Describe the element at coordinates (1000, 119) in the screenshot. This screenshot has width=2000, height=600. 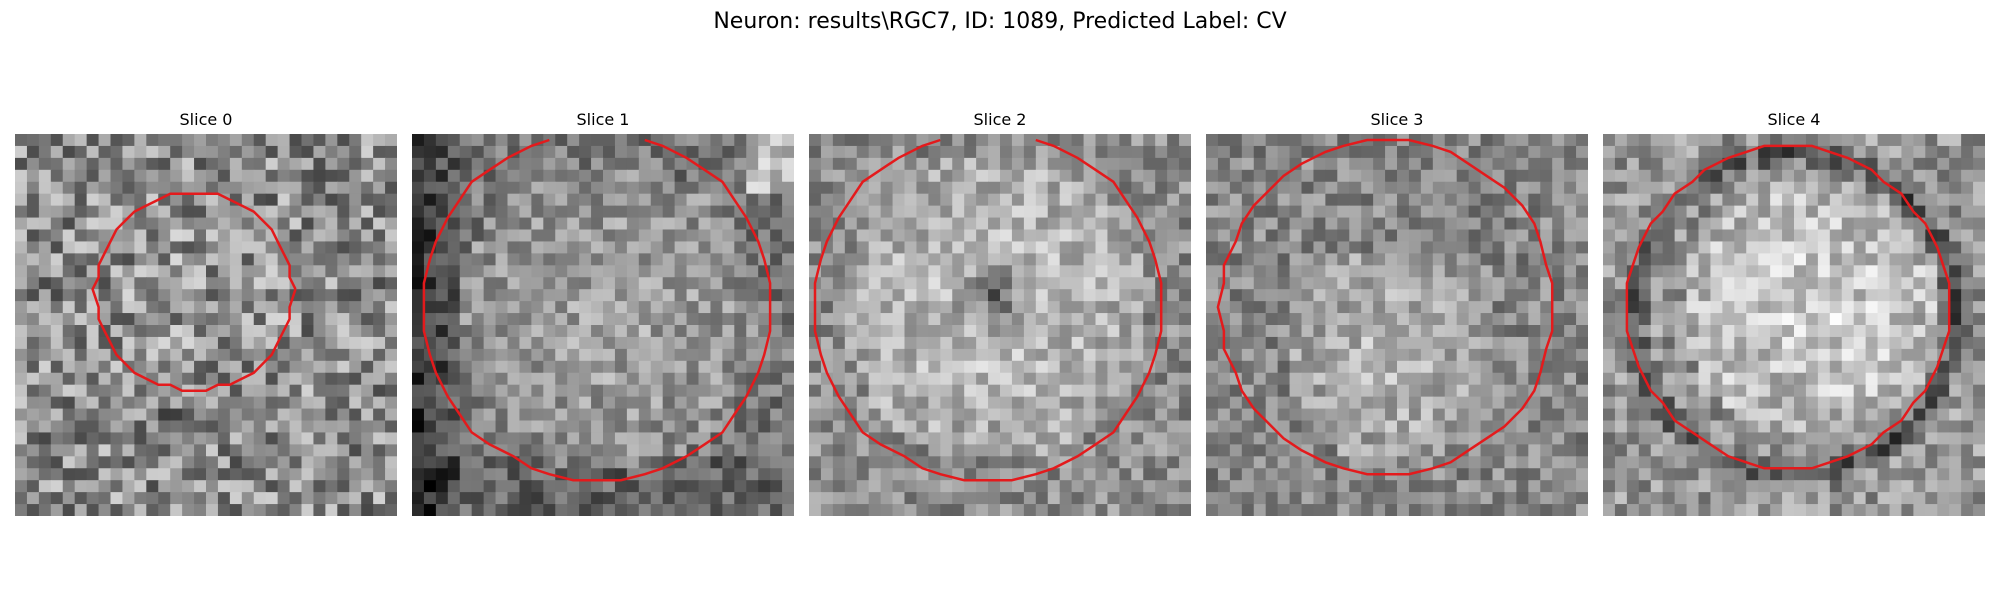
I see `slice-title: Slice 2` at that location.